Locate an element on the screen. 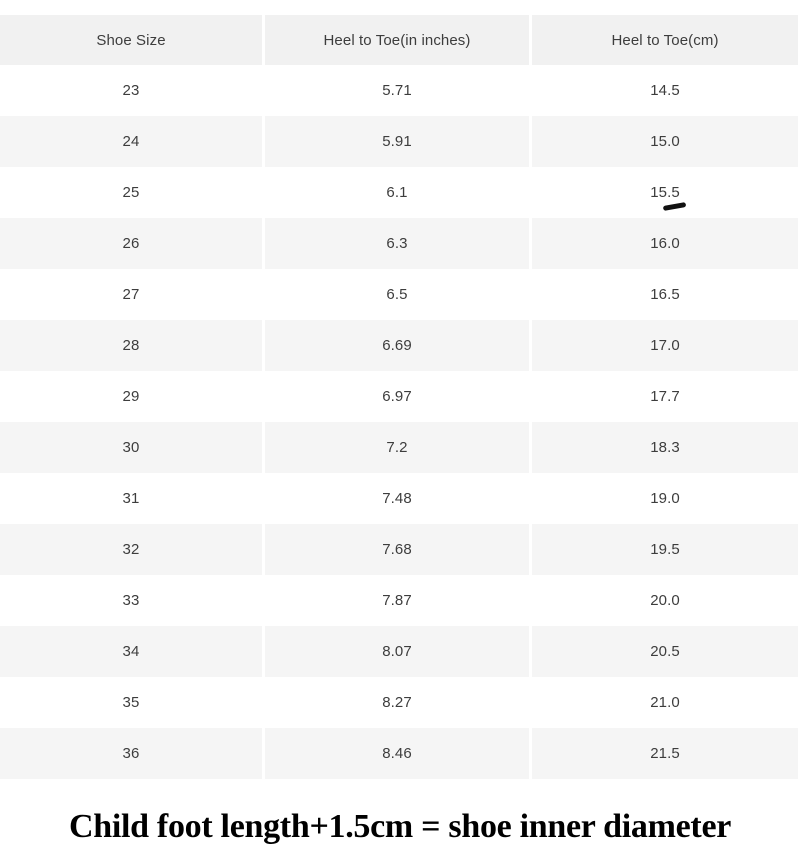 This screenshot has width=800, height=866. cell-value: 27 is located at coordinates (131, 294).